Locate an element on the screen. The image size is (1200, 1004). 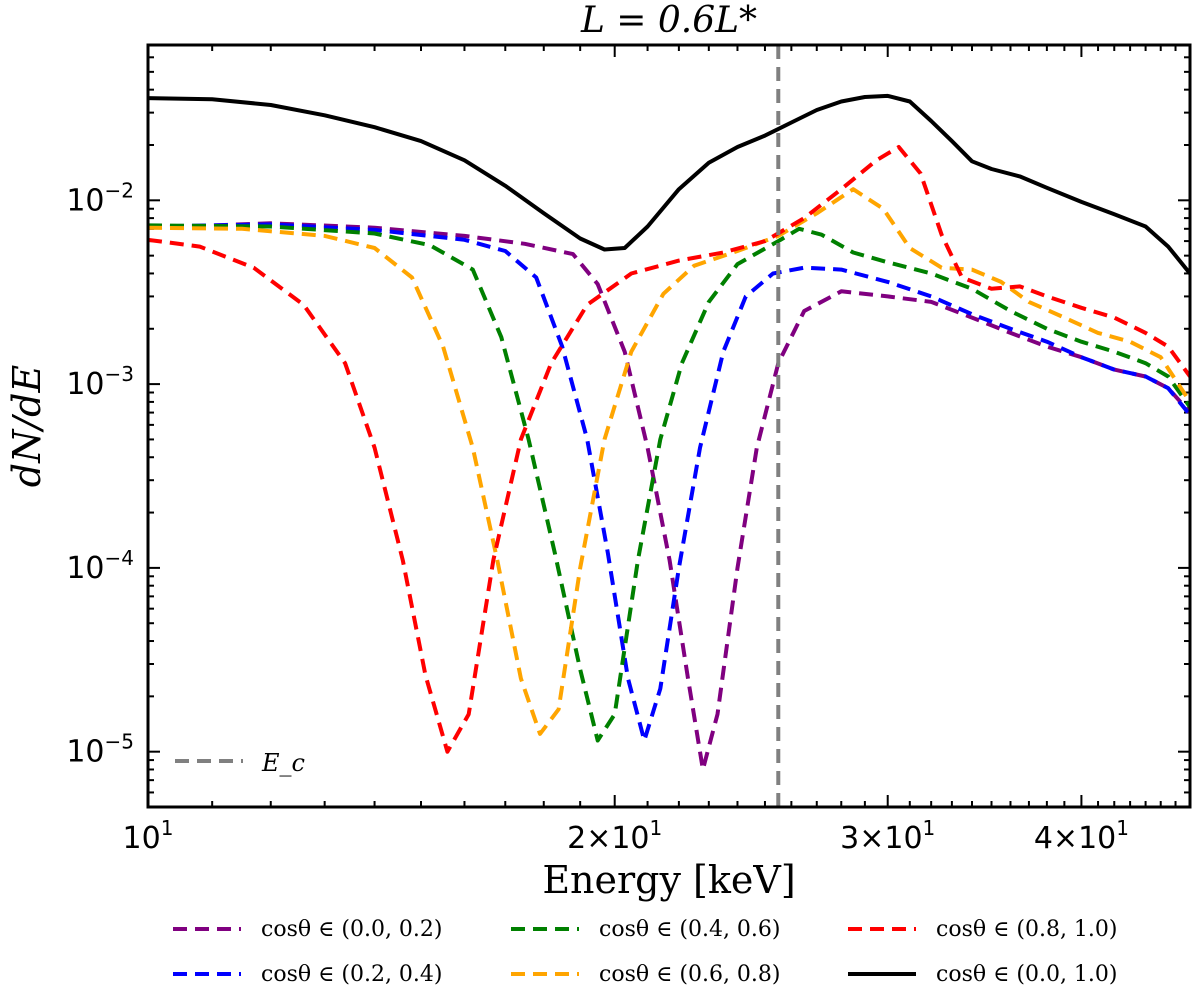
x-tick-label: 101 is located at coordinates (148, 836).